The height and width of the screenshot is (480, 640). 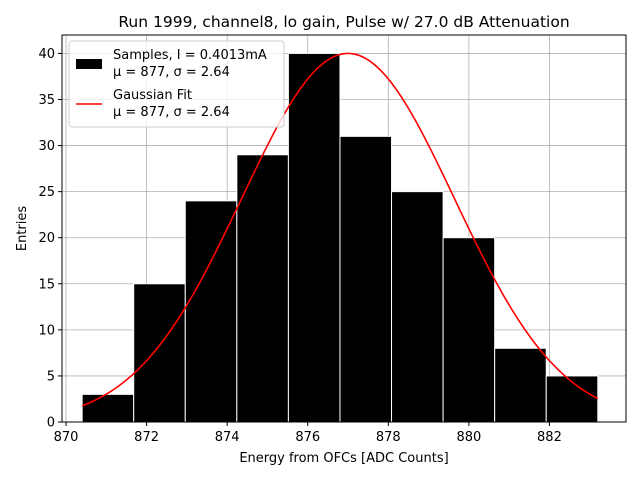 I want to click on legend-fit-label: Gaussian Fit, so click(x=152, y=95).